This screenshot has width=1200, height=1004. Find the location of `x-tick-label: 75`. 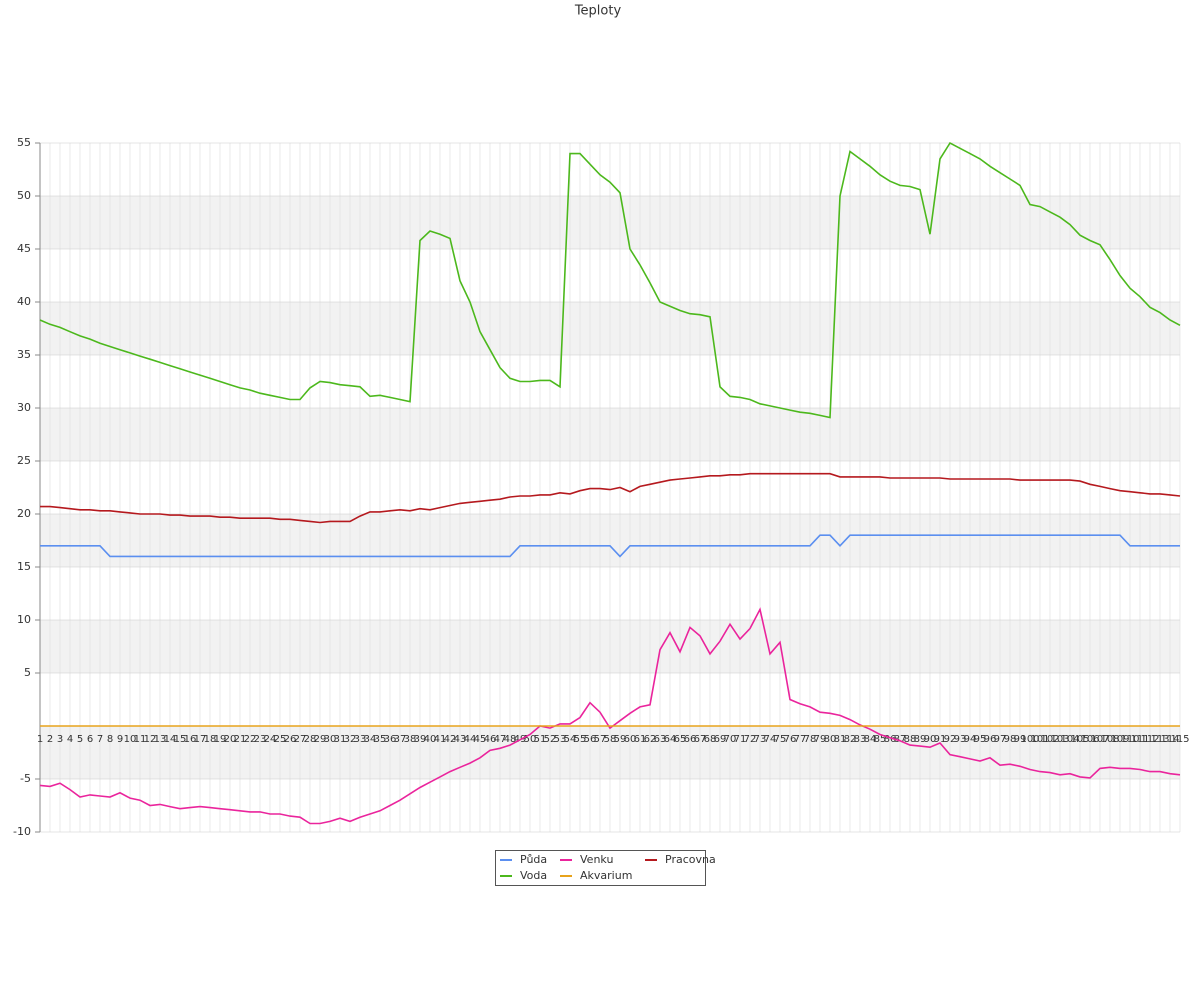

x-tick-label: 75 is located at coordinates (780, 739).